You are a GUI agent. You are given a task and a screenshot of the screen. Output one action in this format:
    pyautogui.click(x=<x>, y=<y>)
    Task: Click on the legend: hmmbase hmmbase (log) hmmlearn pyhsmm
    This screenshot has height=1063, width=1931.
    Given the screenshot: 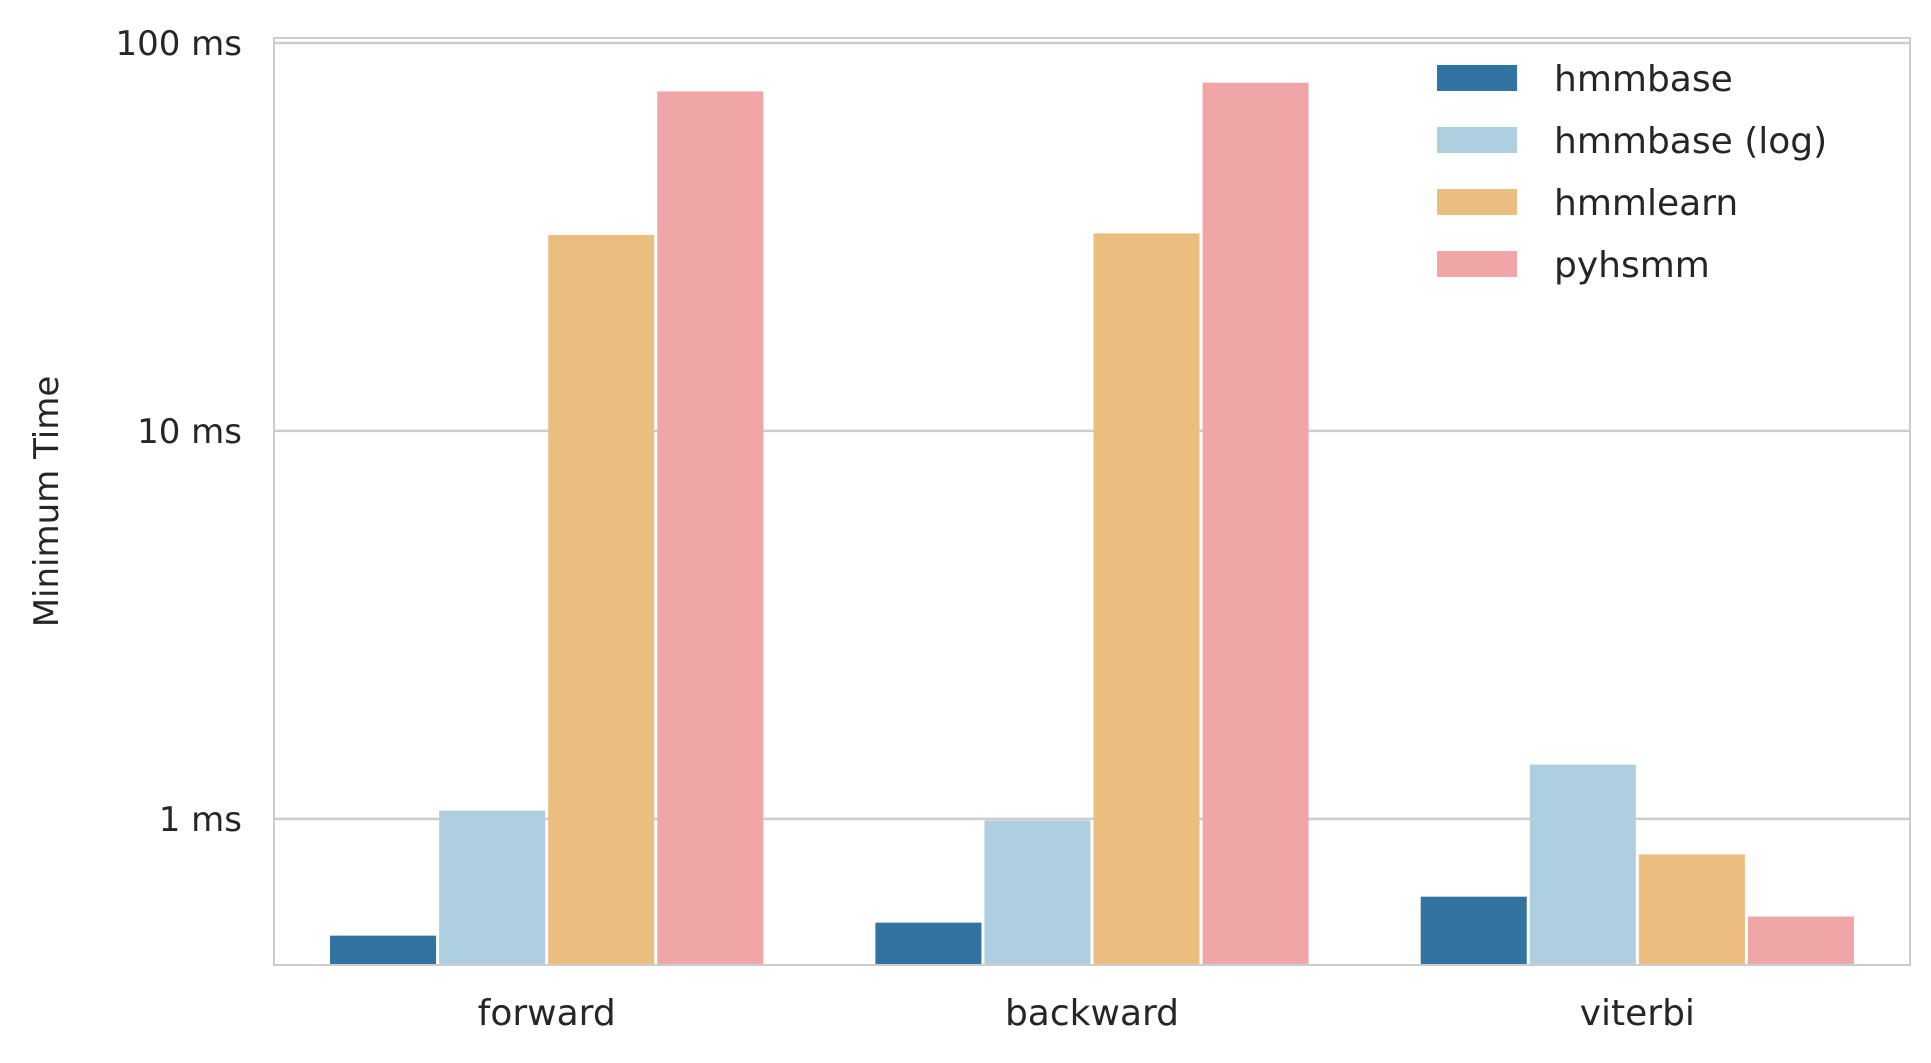 What is the action you would take?
    pyautogui.click(x=1632, y=172)
    